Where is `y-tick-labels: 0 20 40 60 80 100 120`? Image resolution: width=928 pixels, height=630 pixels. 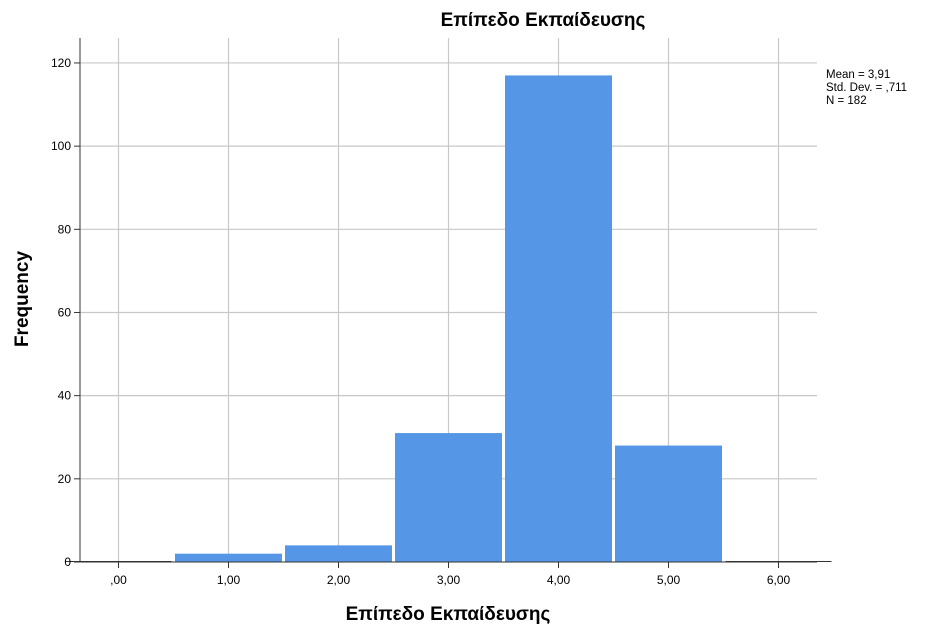
y-tick-labels: 0 20 40 60 80 100 120 is located at coordinates (61, 312).